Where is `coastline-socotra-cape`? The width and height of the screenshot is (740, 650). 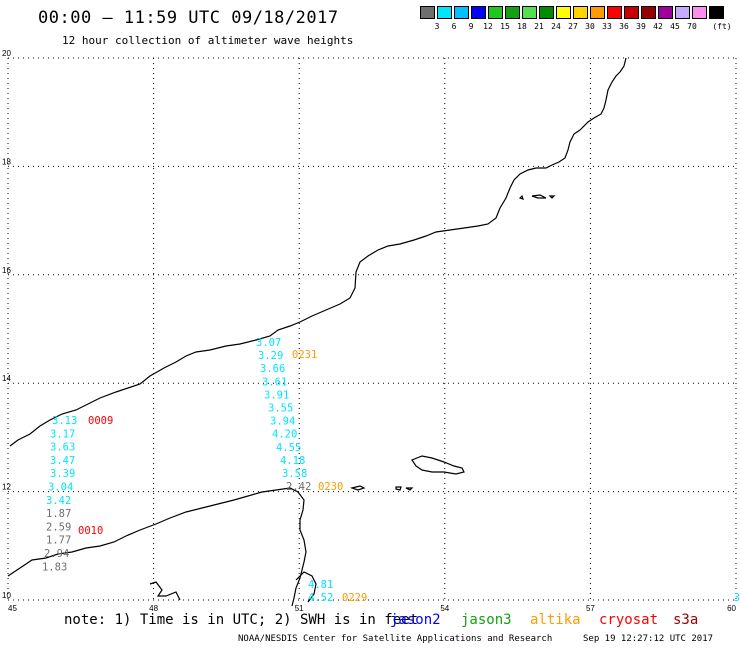 coastline-socotra-cape is located at coordinates (306, 587).